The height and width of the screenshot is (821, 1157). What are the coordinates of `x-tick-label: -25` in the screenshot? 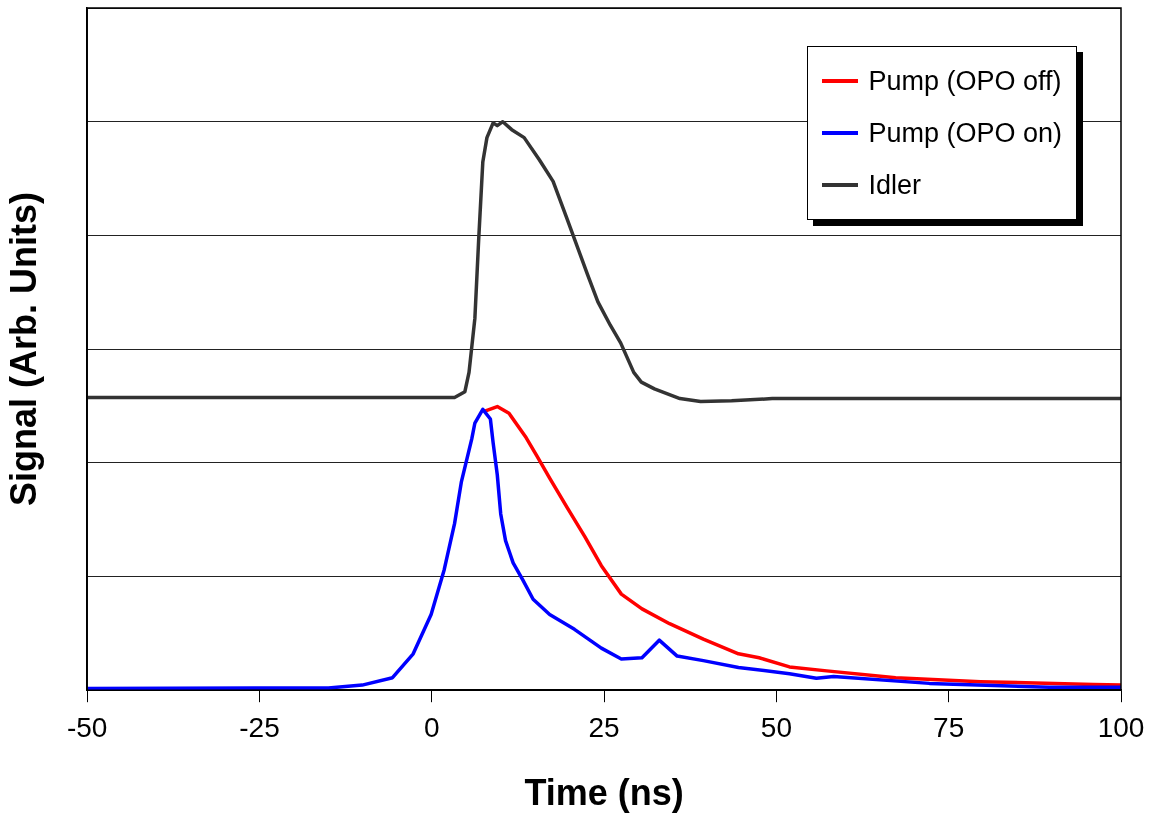 It's located at (259, 727).